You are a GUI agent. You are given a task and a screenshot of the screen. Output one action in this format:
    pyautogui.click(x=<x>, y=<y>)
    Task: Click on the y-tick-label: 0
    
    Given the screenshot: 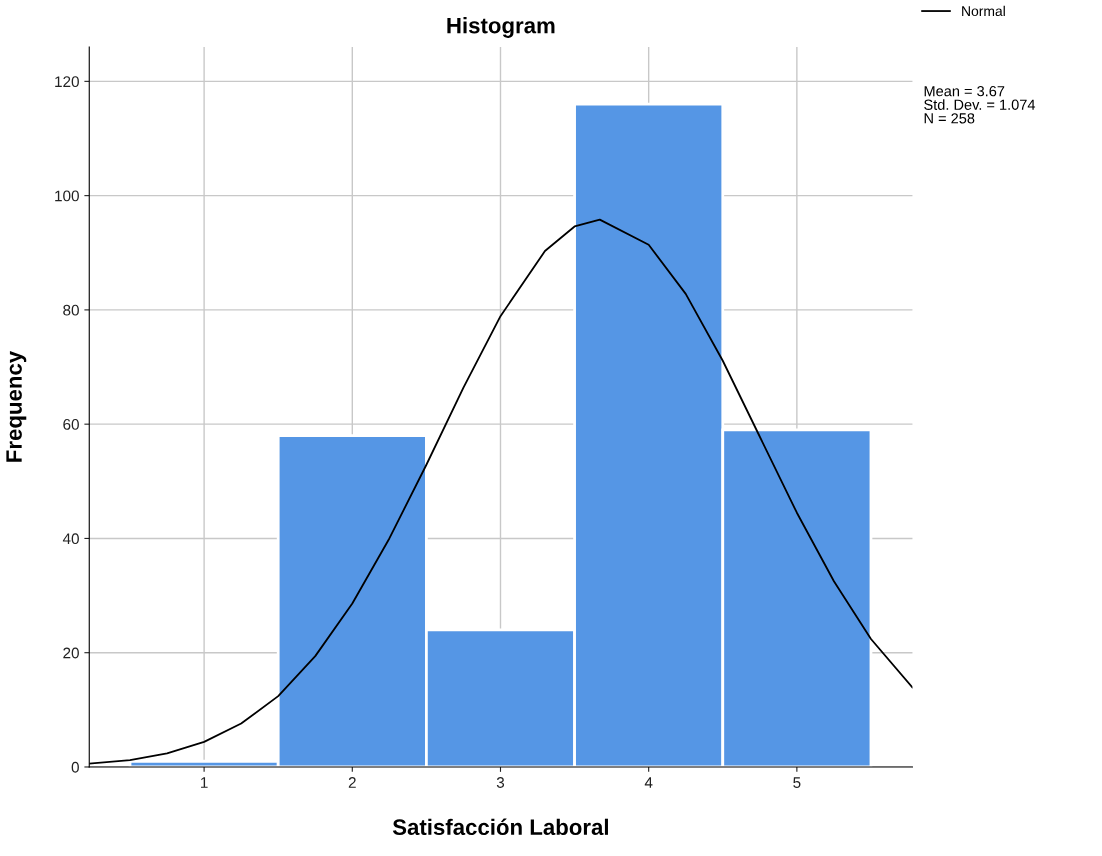 What is the action you would take?
    pyautogui.click(x=75, y=767)
    